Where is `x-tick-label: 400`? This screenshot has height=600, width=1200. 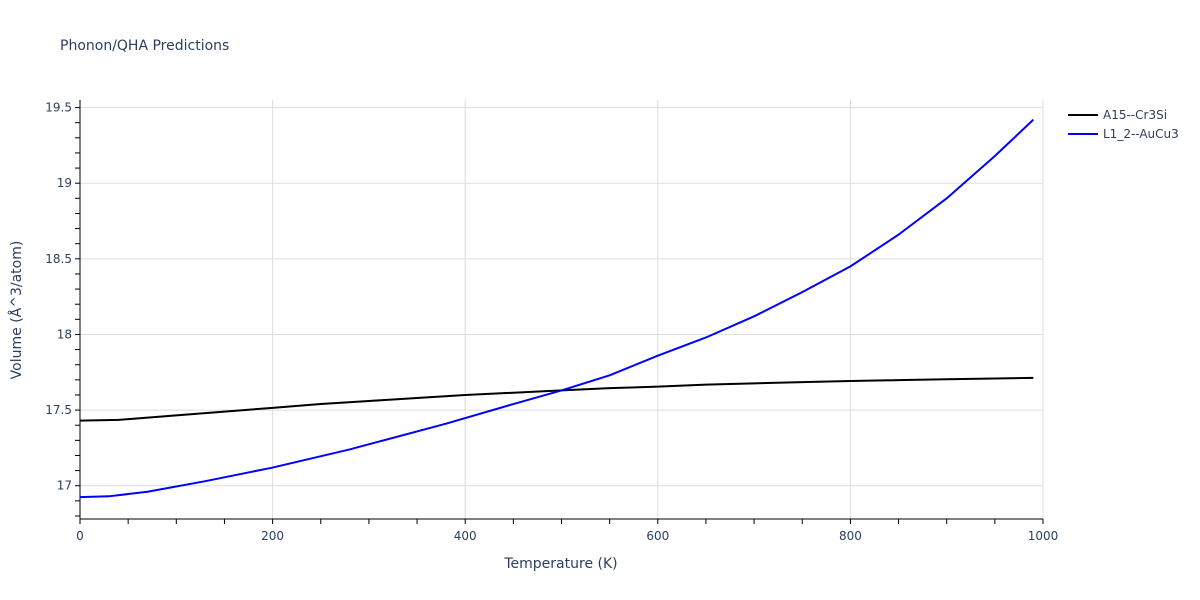 x-tick-label: 400 is located at coordinates (465, 536).